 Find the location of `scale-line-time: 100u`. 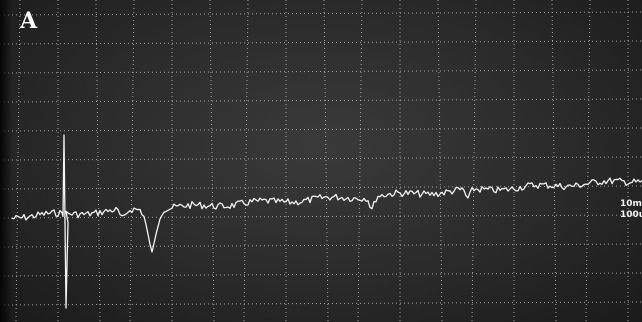

scale-line-time: 100u is located at coordinates (631, 215).